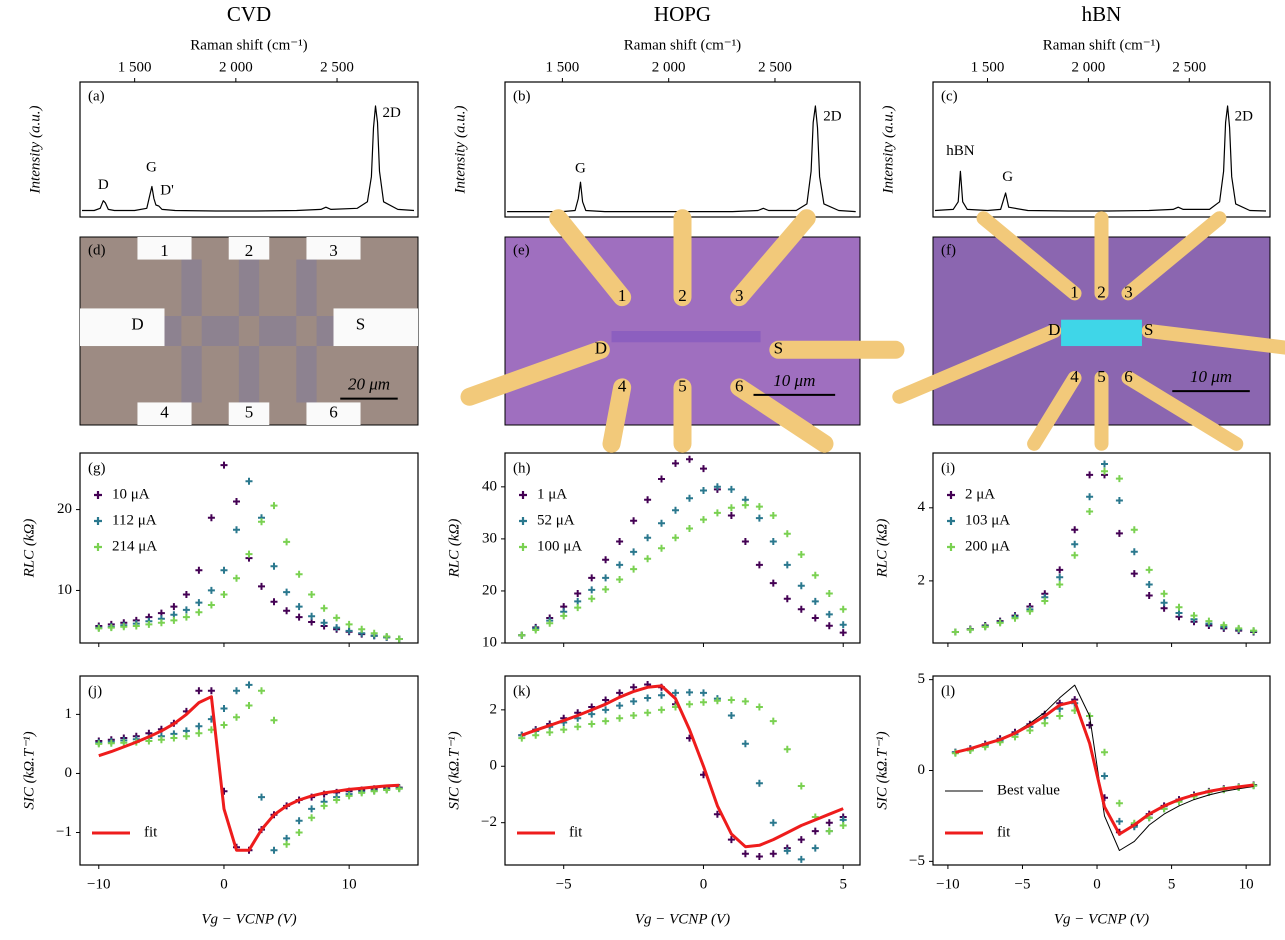 The image size is (1285, 940). I want to click on scale-bar-label: 10 μm, so click(794, 380).